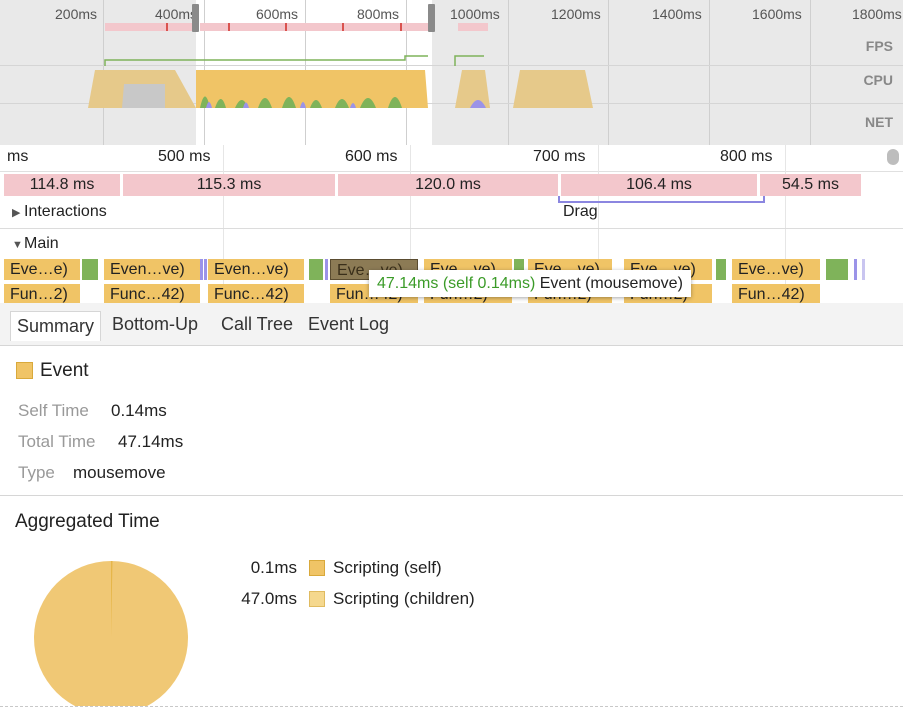 The height and width of the screenshot is (711, 903). I want to click on self-time-value: 0.14ms, so click(139, 410).